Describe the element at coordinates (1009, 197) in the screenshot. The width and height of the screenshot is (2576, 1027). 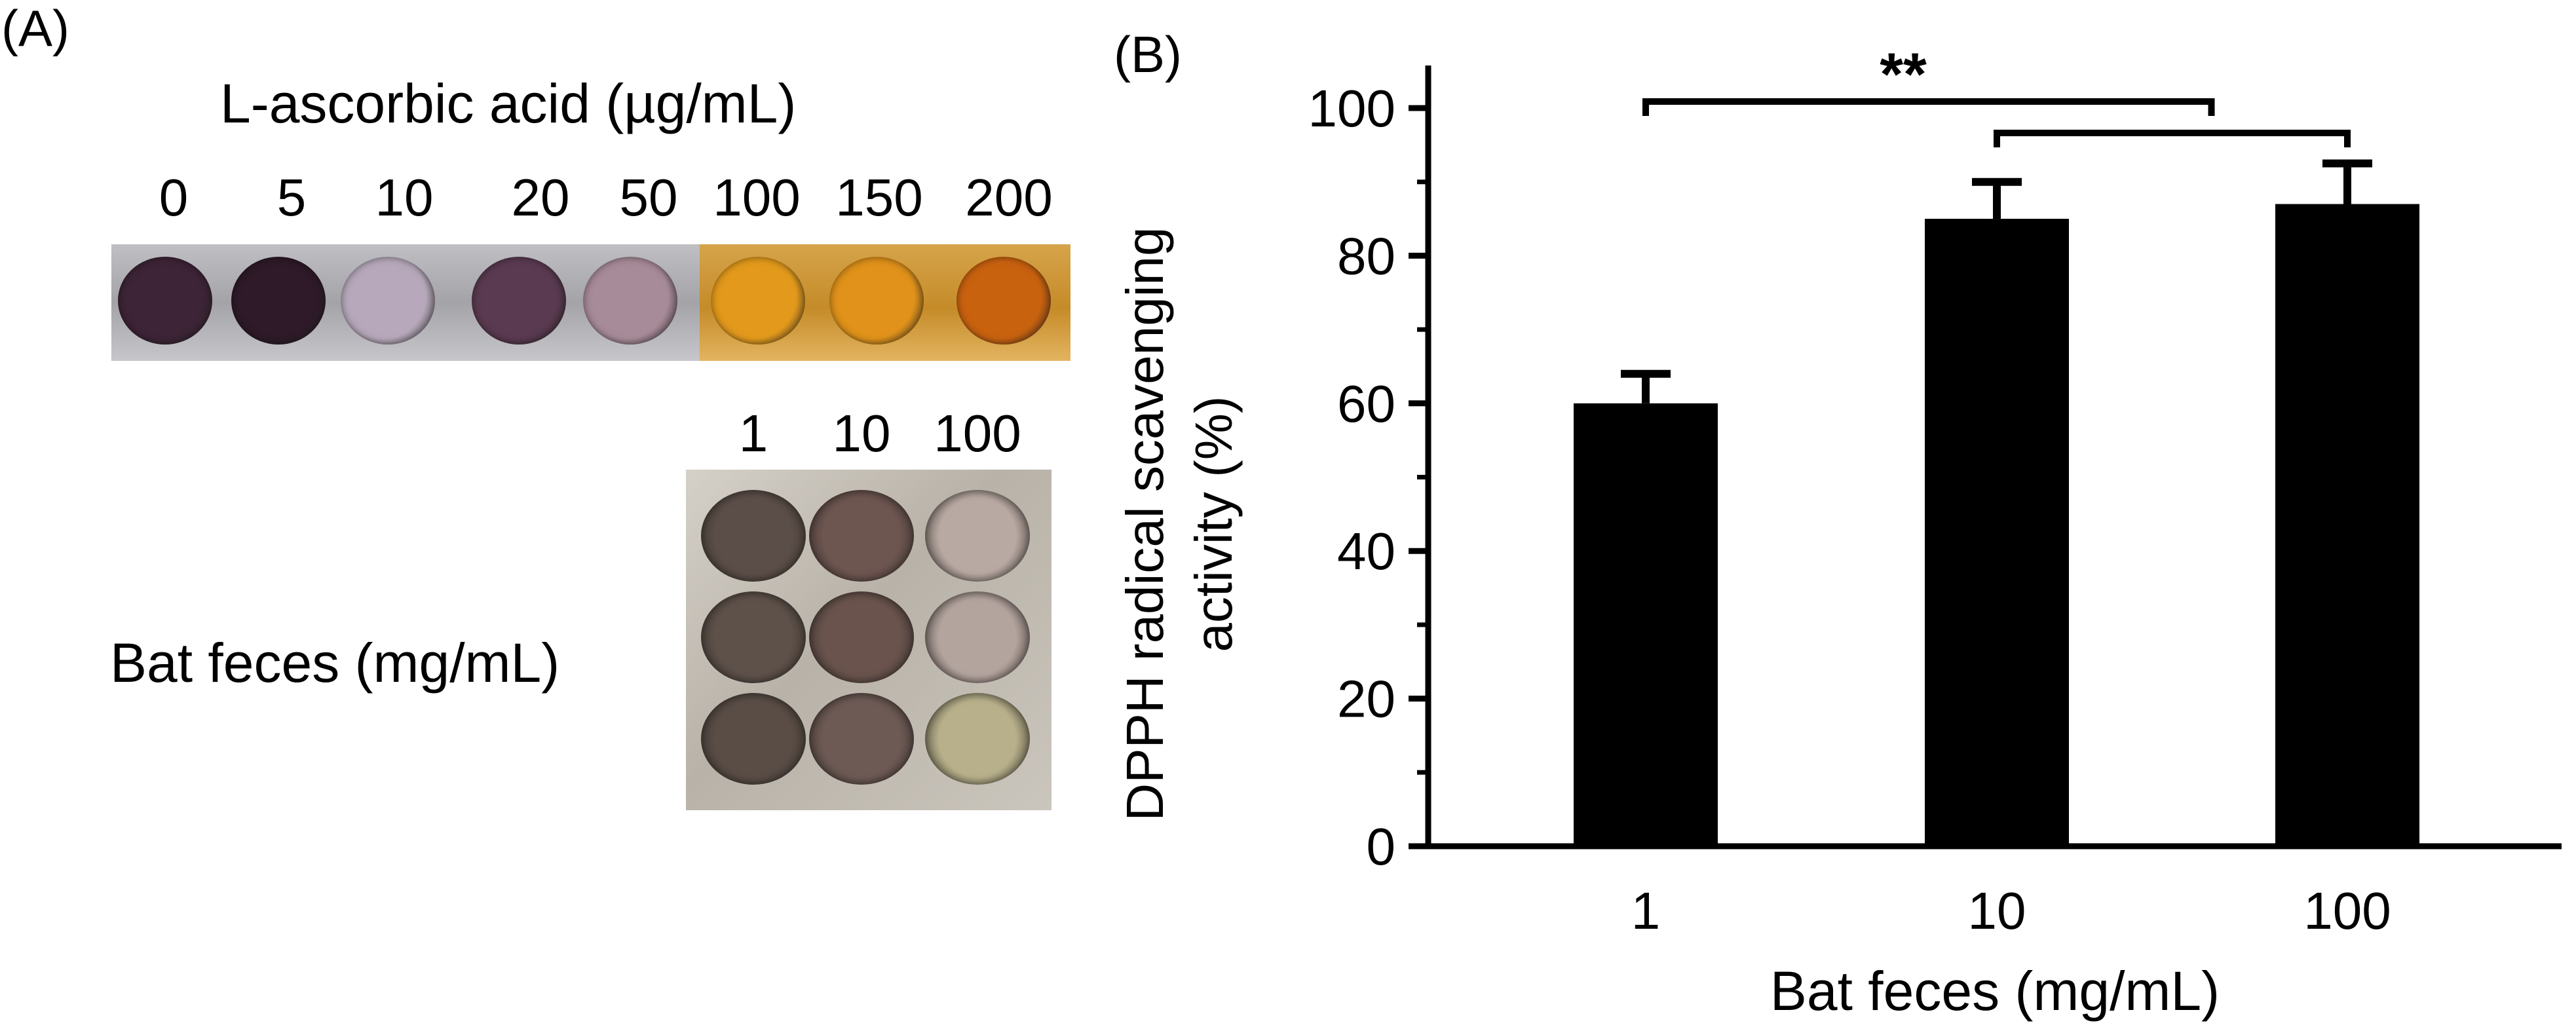
I see `ascorbic-concentration-label: 200` at that location.